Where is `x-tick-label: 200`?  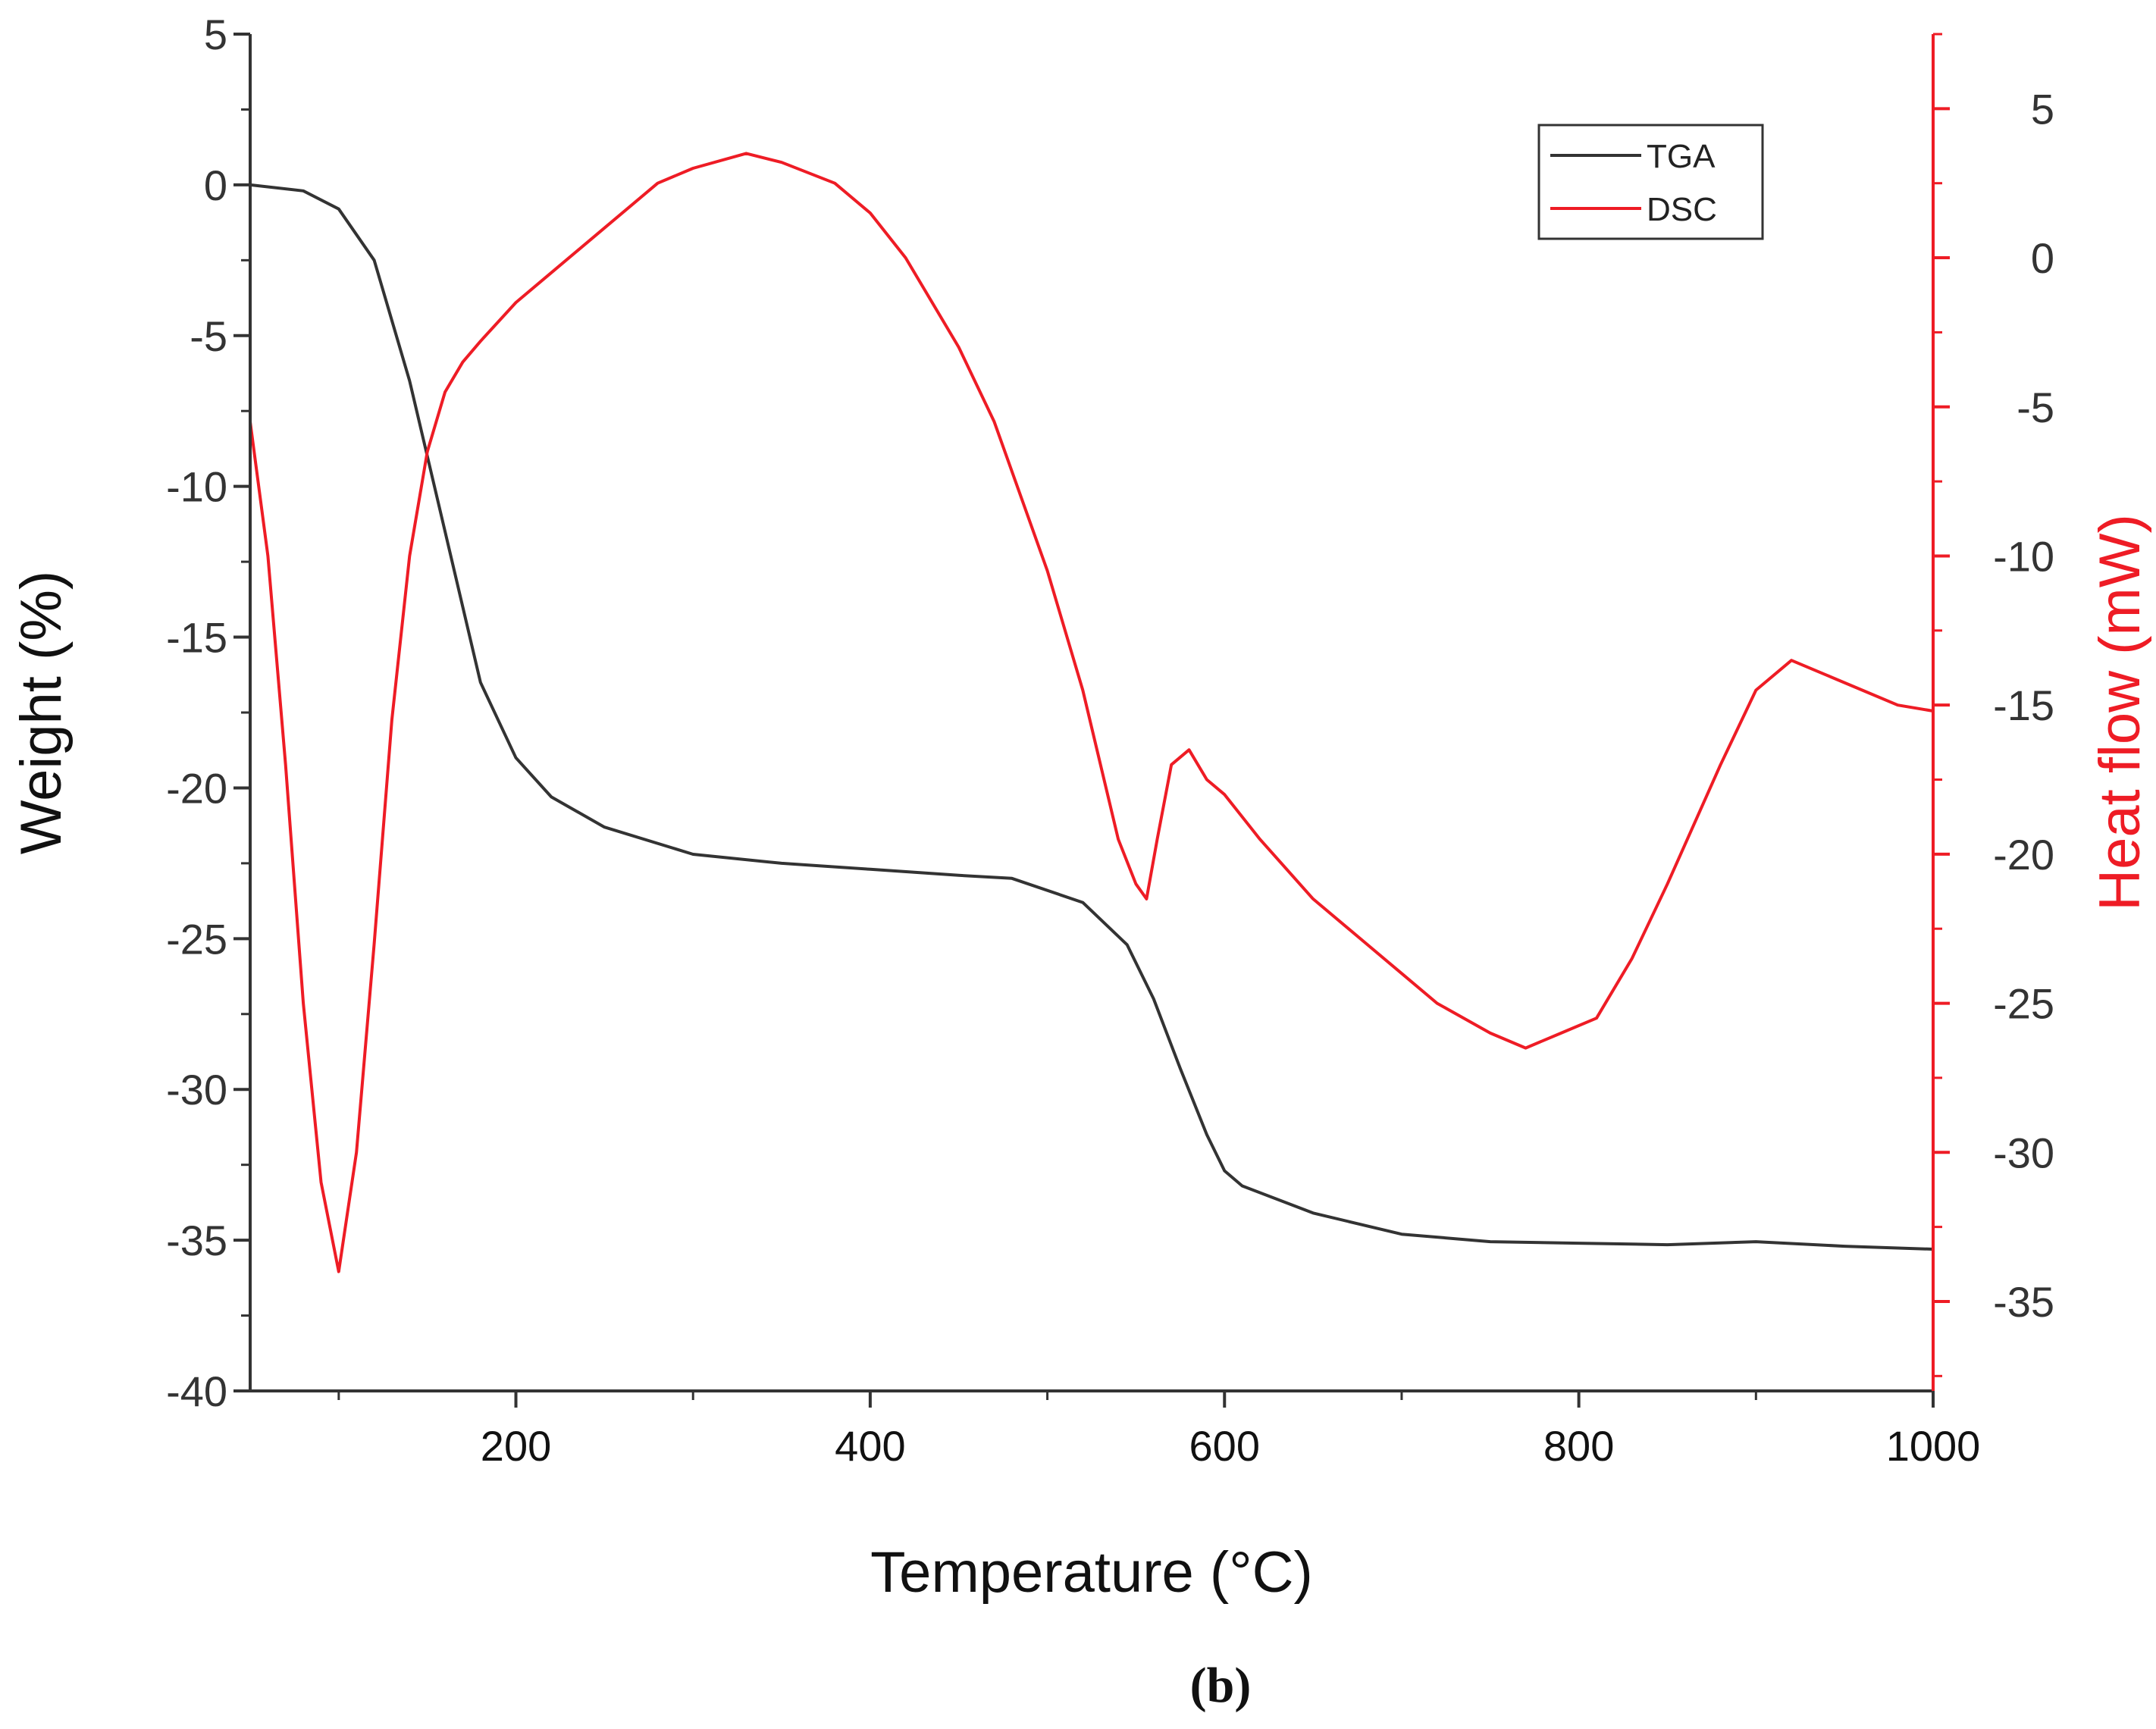
x-tick-label: 200 is located at coordinates (516, 1446).